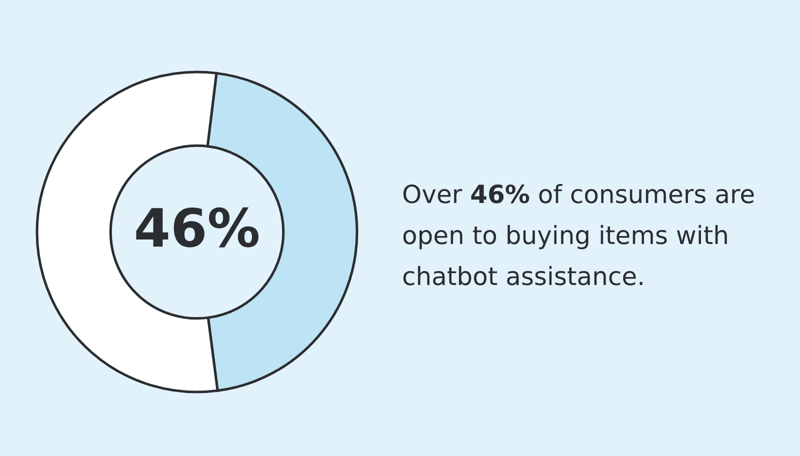  Describe the element at coordinates (197, 227) in the screenshot. I see `data-label: 46%` at that location.